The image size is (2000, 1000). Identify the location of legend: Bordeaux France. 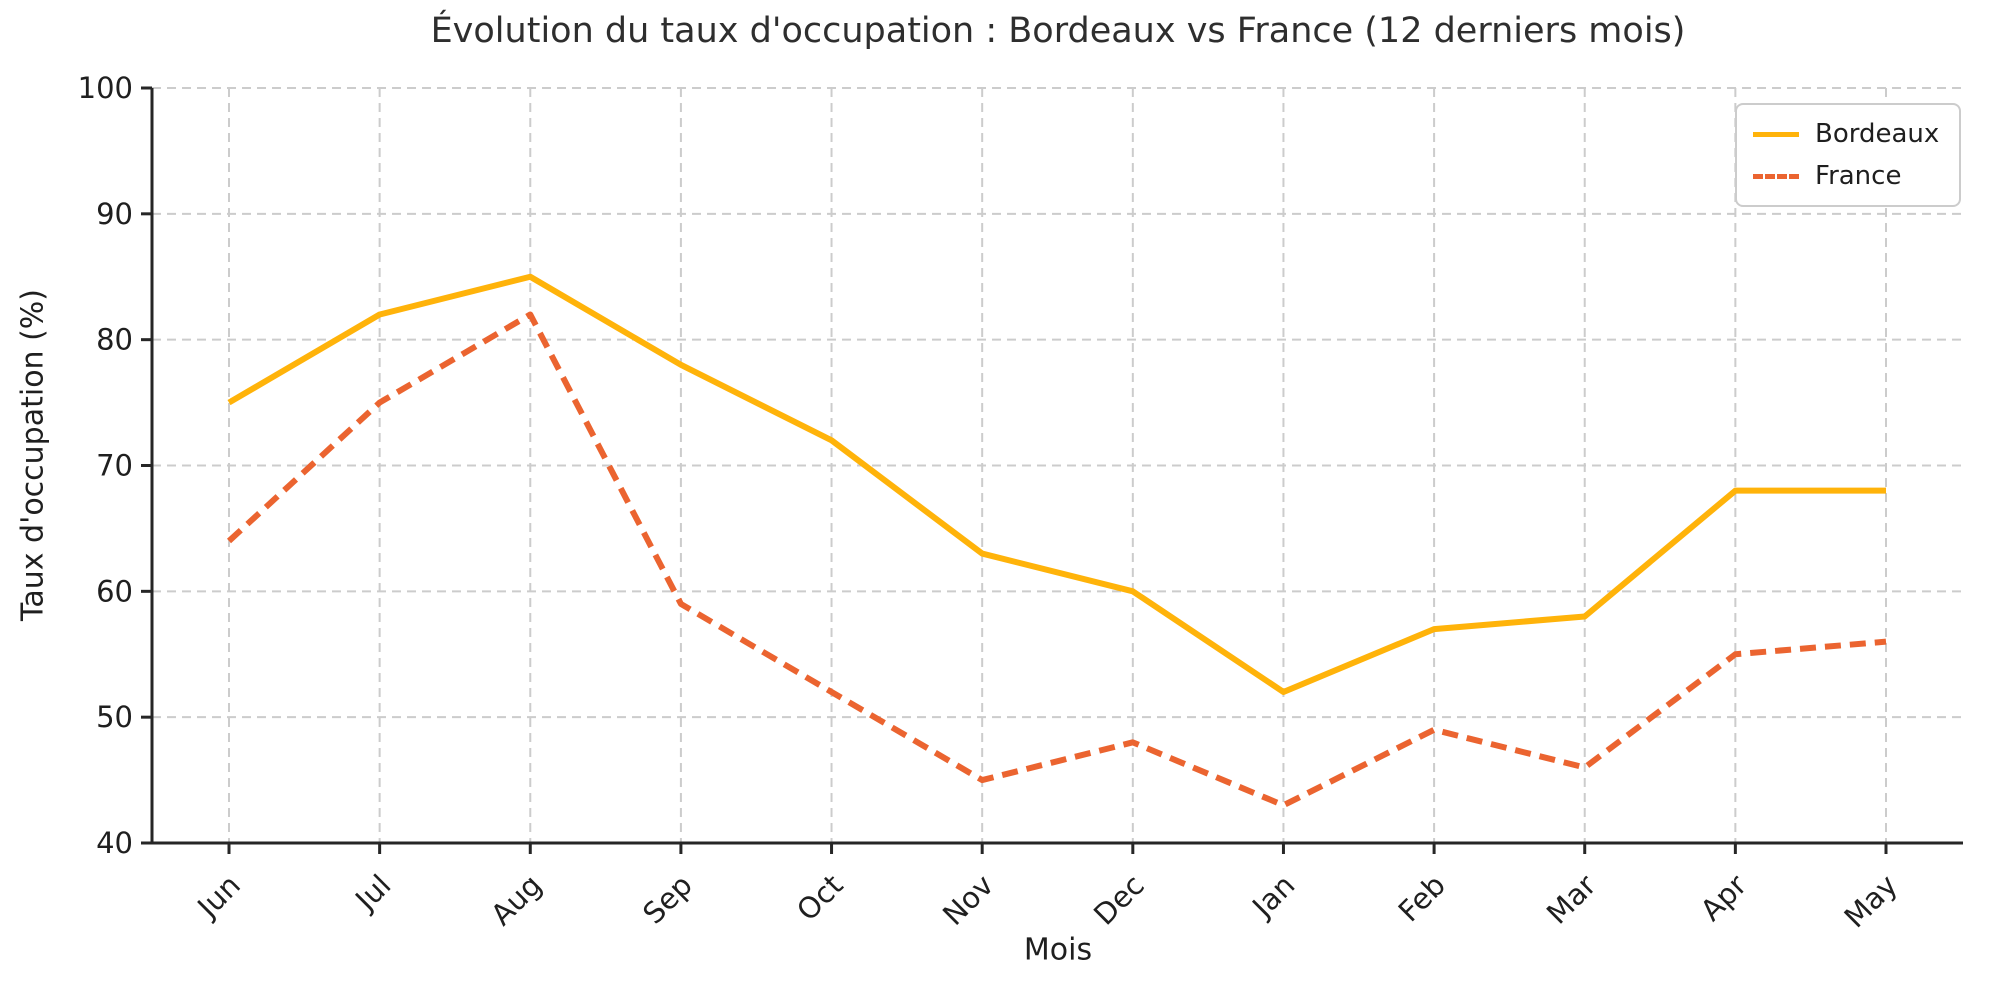
(1848, 155).